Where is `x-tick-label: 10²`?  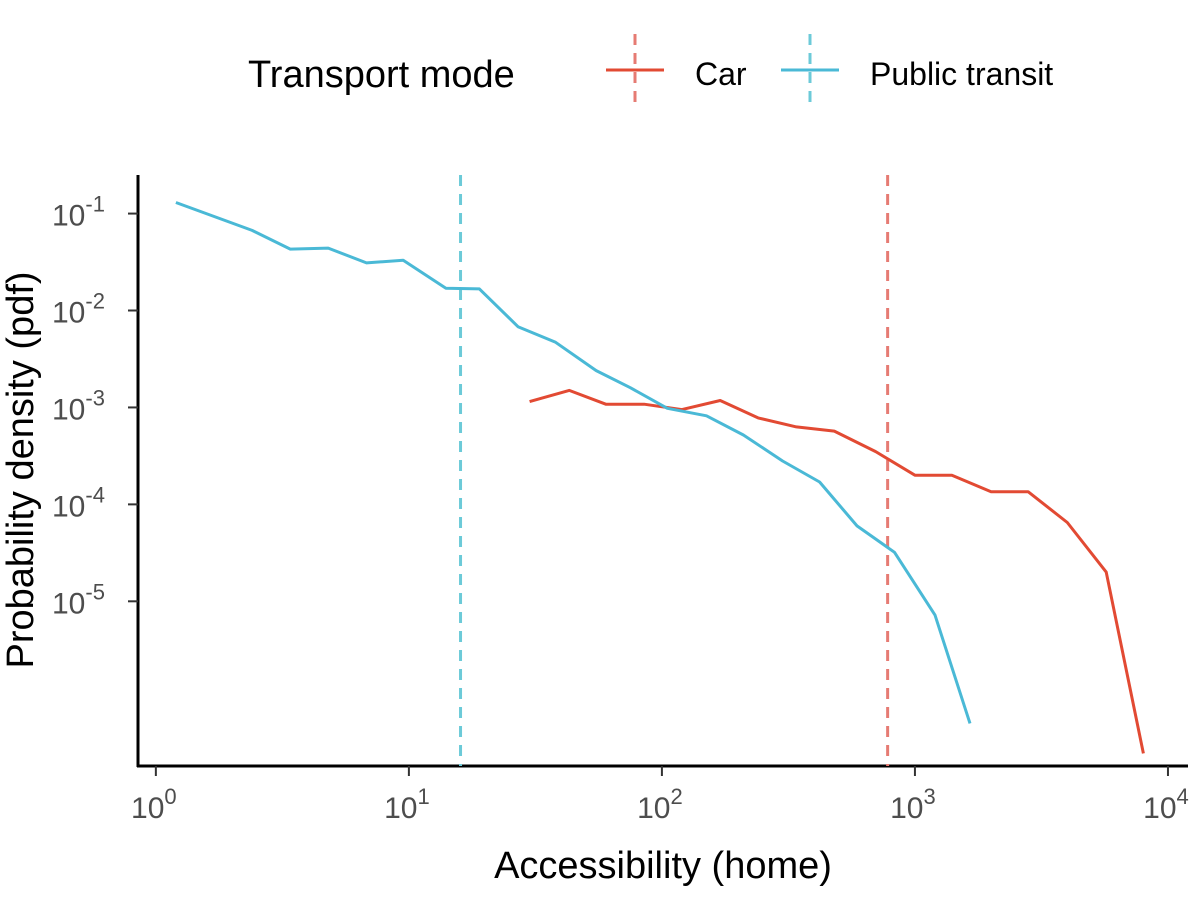
x-tick-label: 10² is located at coordinates (660, 804).